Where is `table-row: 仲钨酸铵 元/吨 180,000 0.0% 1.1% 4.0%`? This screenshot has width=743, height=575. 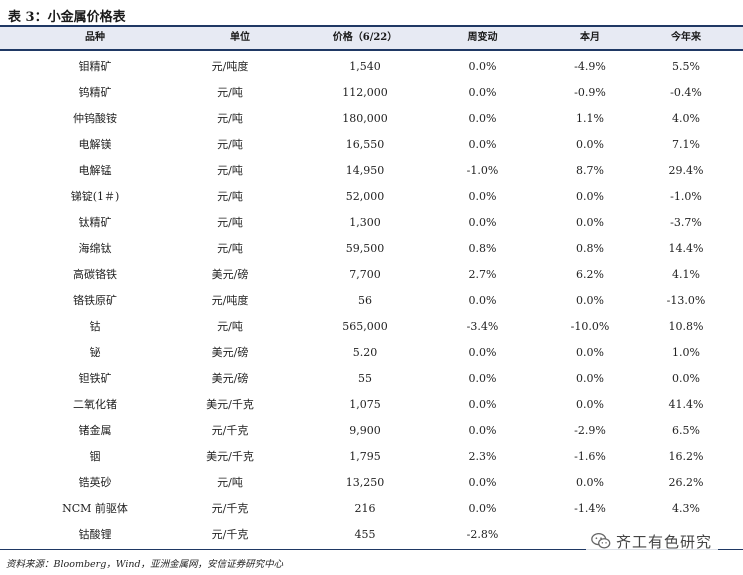
table-row: 仲钨酸铵 元/吨 180,000 0.0% 1.1% 4.0% is located at coordinates (371, 119).